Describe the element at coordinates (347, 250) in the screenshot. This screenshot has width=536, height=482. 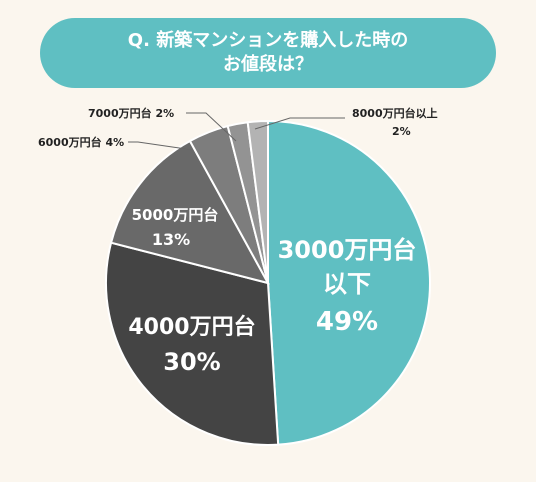
I see `label-3000-line1: 3000万円台` at that location.